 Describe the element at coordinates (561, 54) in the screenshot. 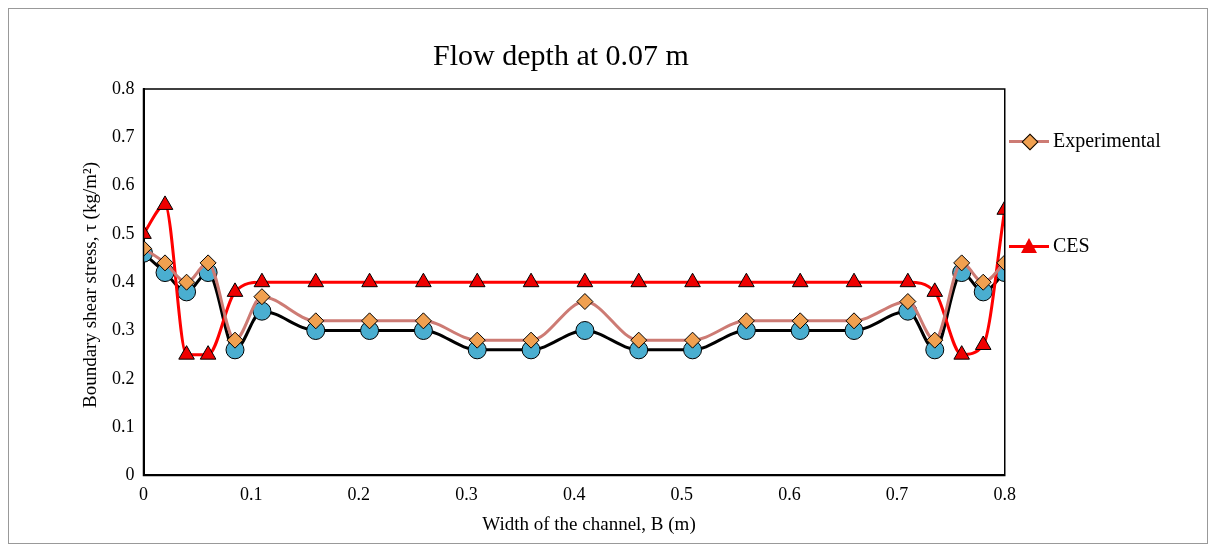

I see `chart-title: Flow depth at 0.07 m` at that location.